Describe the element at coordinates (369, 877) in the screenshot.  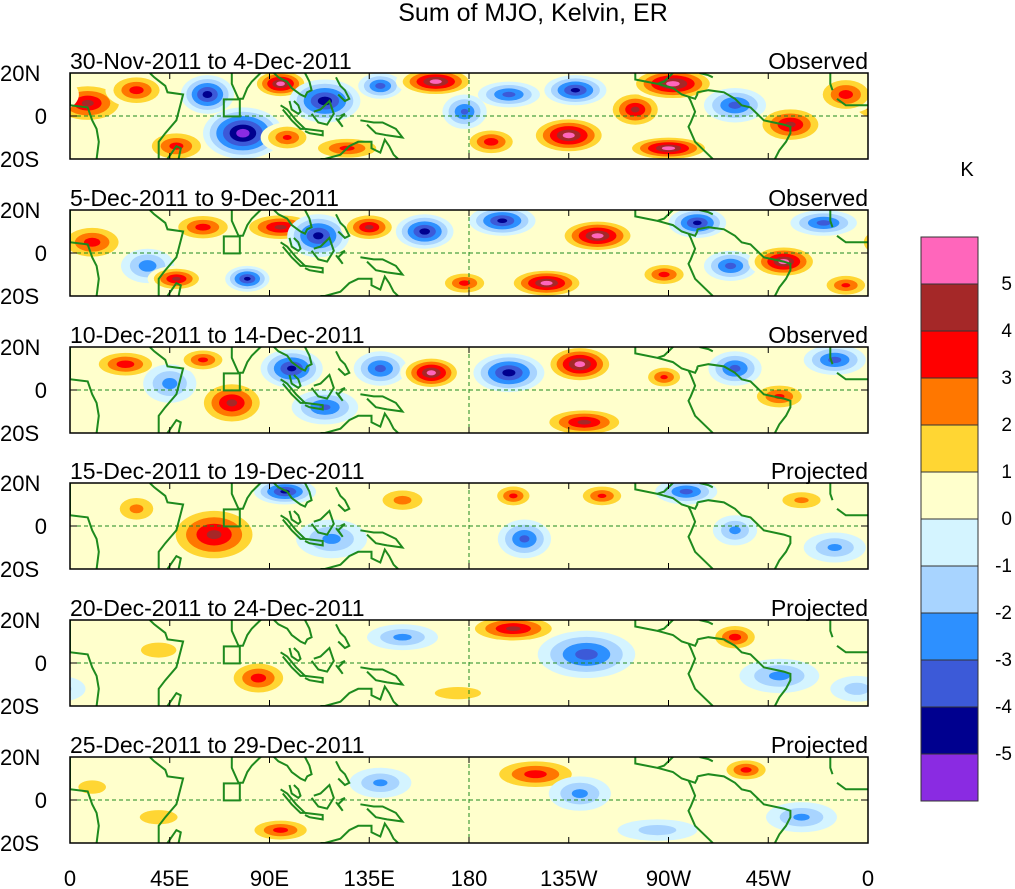
I see `x-tick-label: 135E` at that location.